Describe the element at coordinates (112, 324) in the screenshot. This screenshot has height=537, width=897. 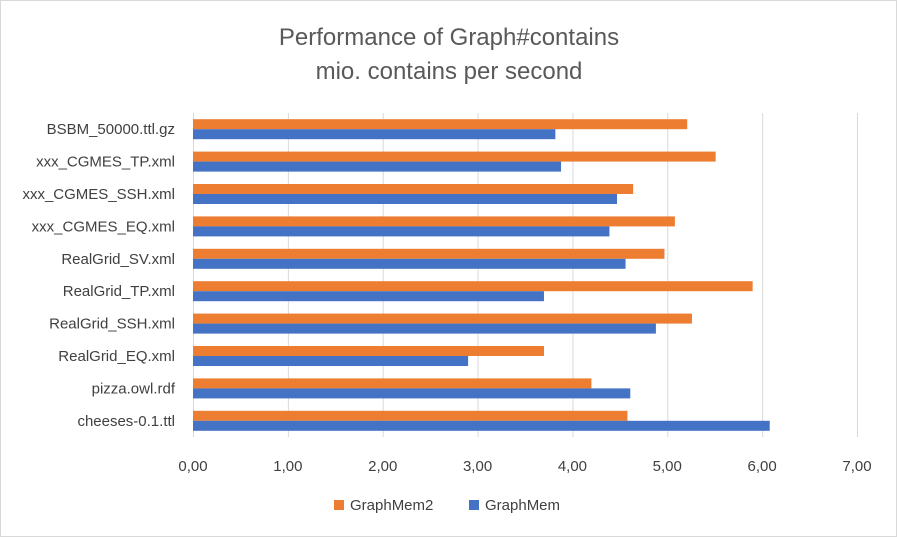
I see `category-label: RealGrid_SSH.xml` at that location.